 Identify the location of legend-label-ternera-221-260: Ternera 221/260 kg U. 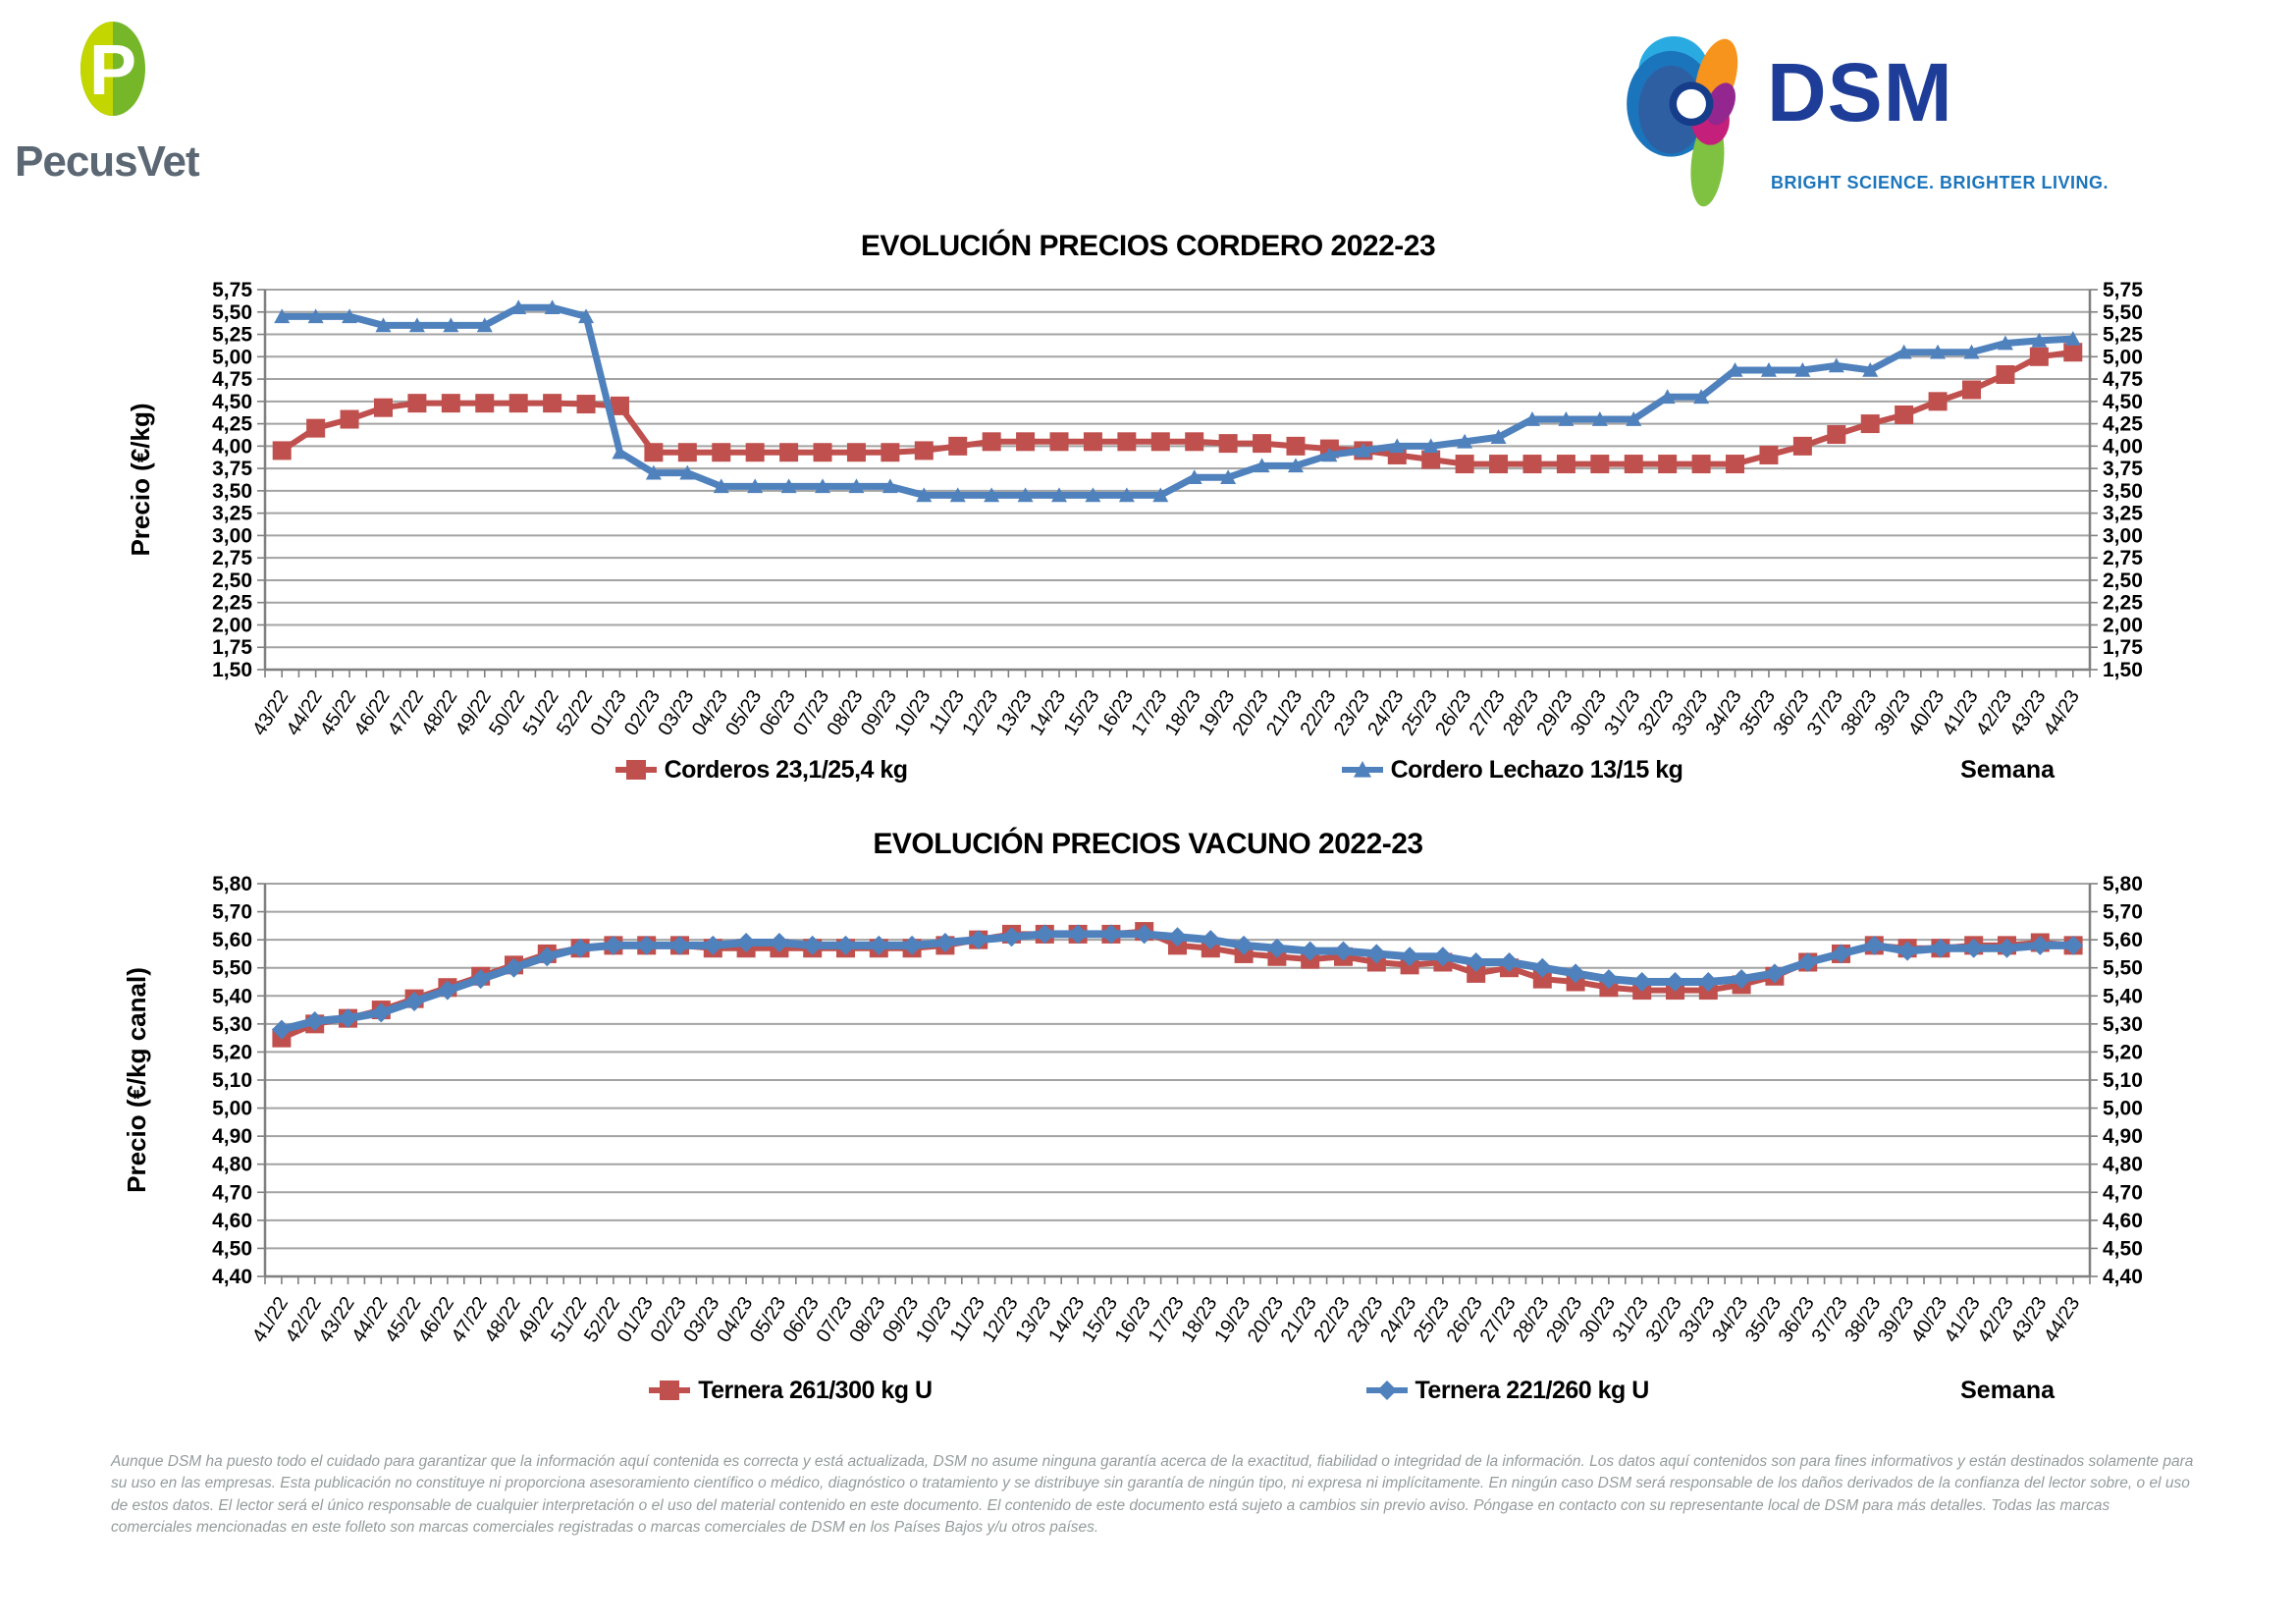
(1532, 1390).